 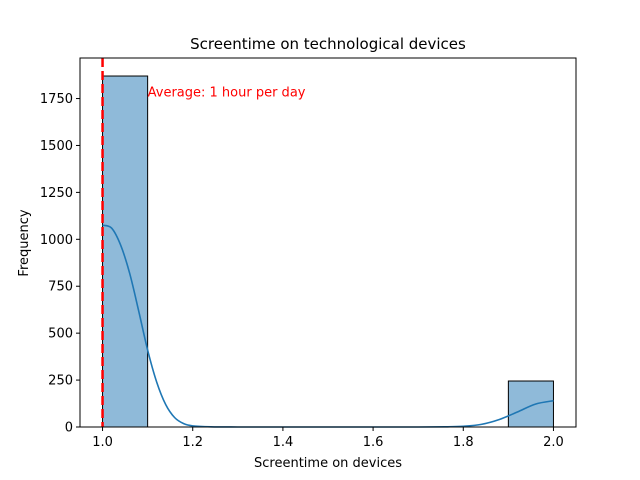 What do you see at coordinates (328, 44) in the screenshot?
I see `chart-title: Screentime on technological devices` at bounding box center [328, 44].